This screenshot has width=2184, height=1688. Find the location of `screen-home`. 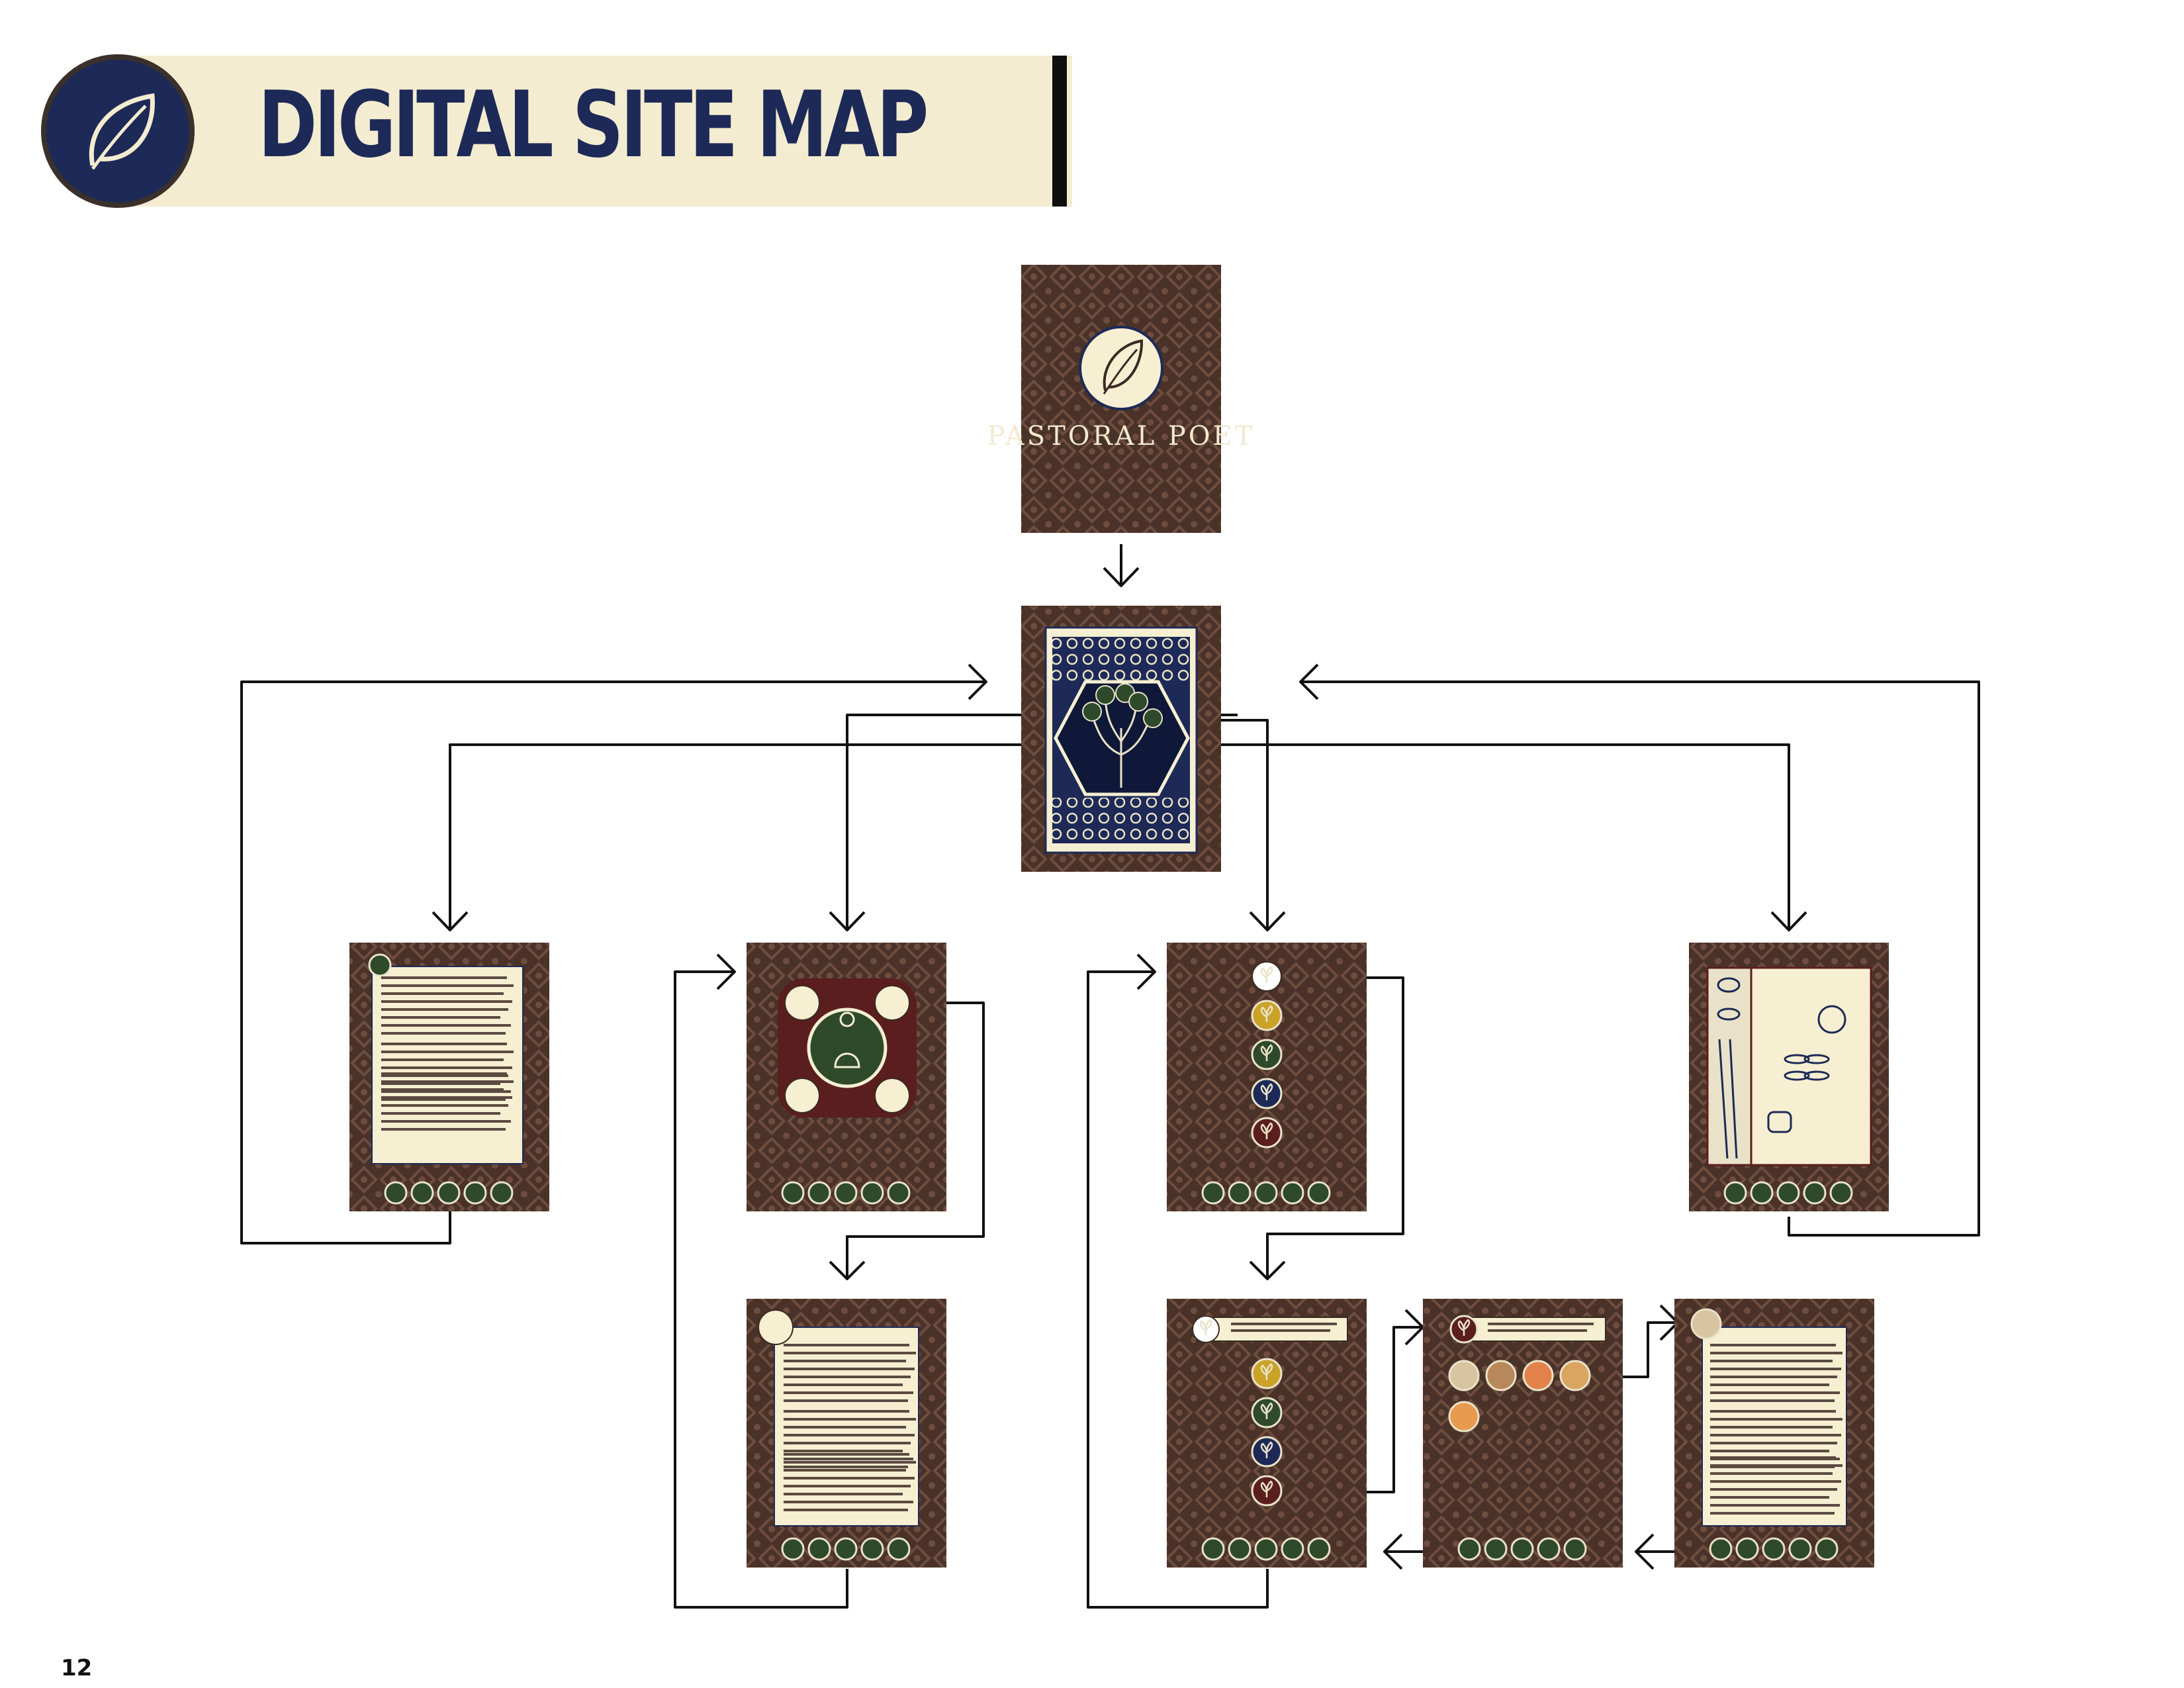

screen-home is located at coordinates (1121, 739).